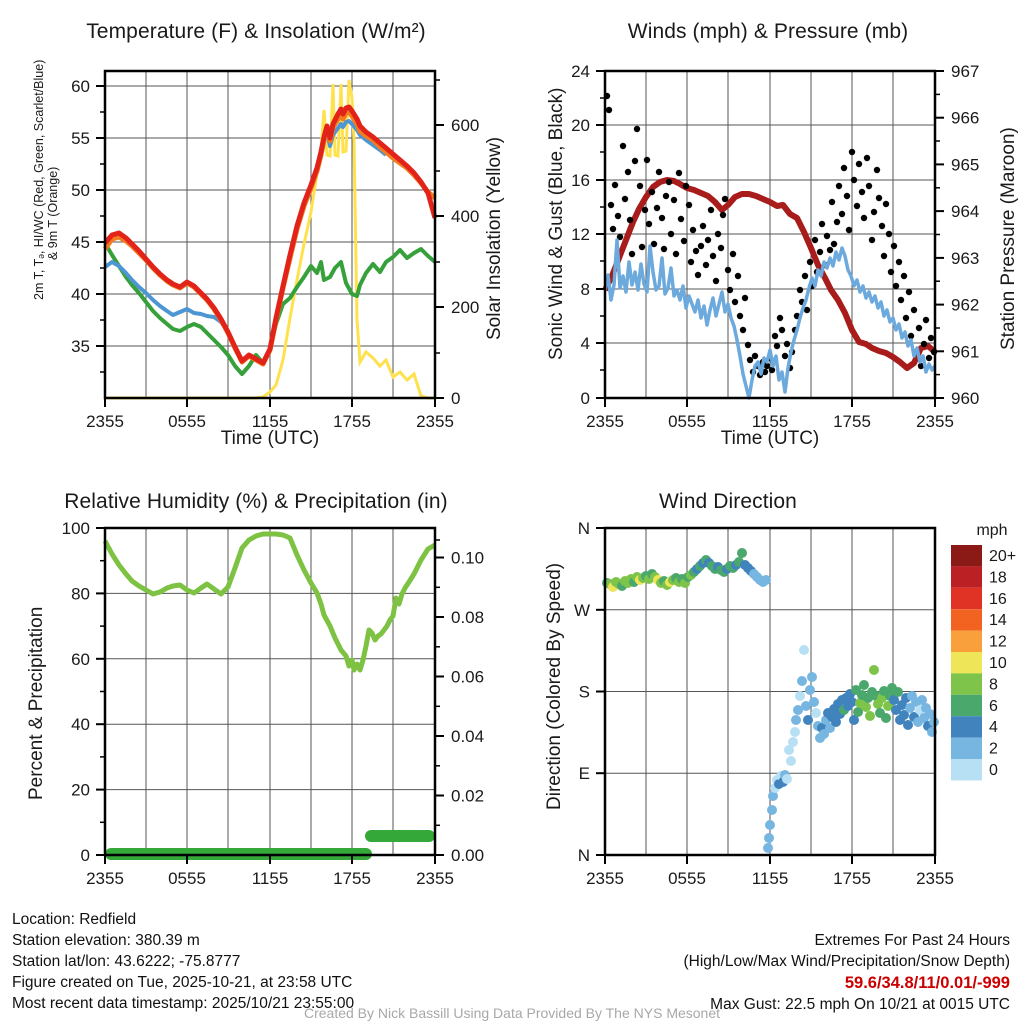 The height and width of the screenshot is (1024, 1024). I want to click on extremes-heading: Extremes For Past 24 Hours, so click(912, 940).